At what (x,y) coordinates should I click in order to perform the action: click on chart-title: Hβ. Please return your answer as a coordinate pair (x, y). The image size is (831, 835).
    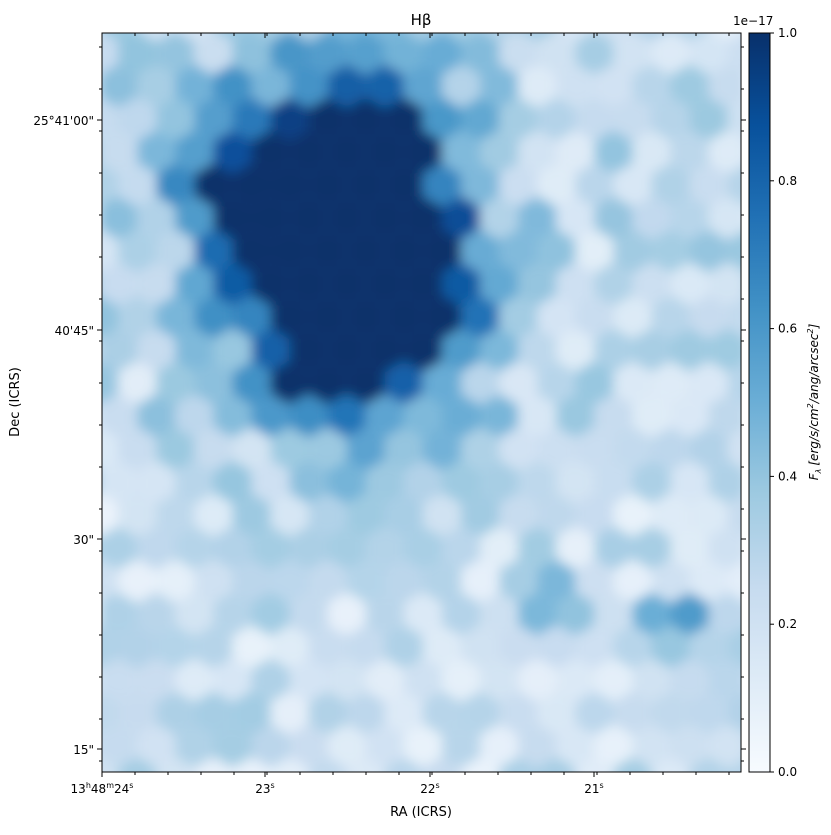
    Looking at the image, I should click on (421, 20).